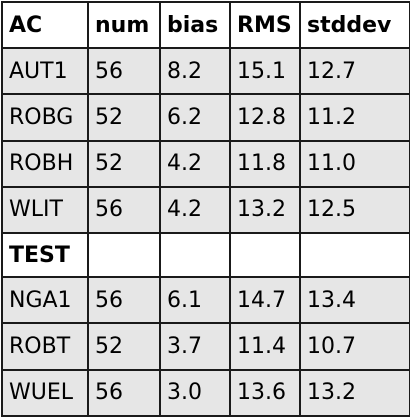 Image resolution: width=410 pixels, height=419 pixels. What do you see at coordinates (265, 71) in the screenshot?
I see `cell-rms: 15.1` at bounding box center [265, 71].